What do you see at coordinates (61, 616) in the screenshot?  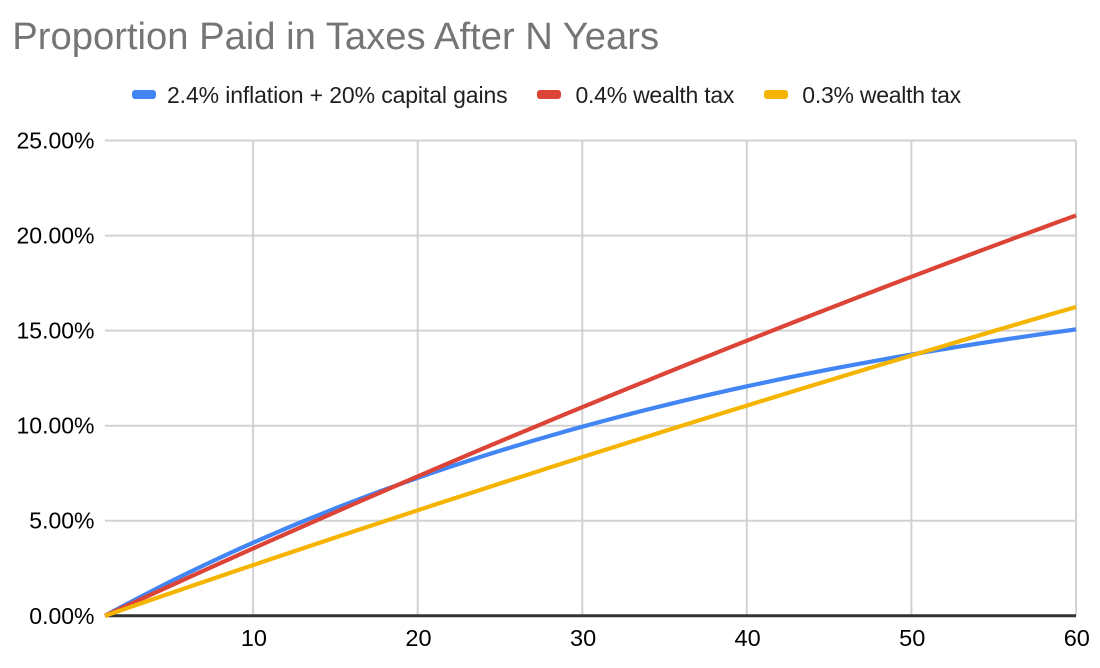 I see `svg-text: 0.00%` at bounding box center [61, 616].